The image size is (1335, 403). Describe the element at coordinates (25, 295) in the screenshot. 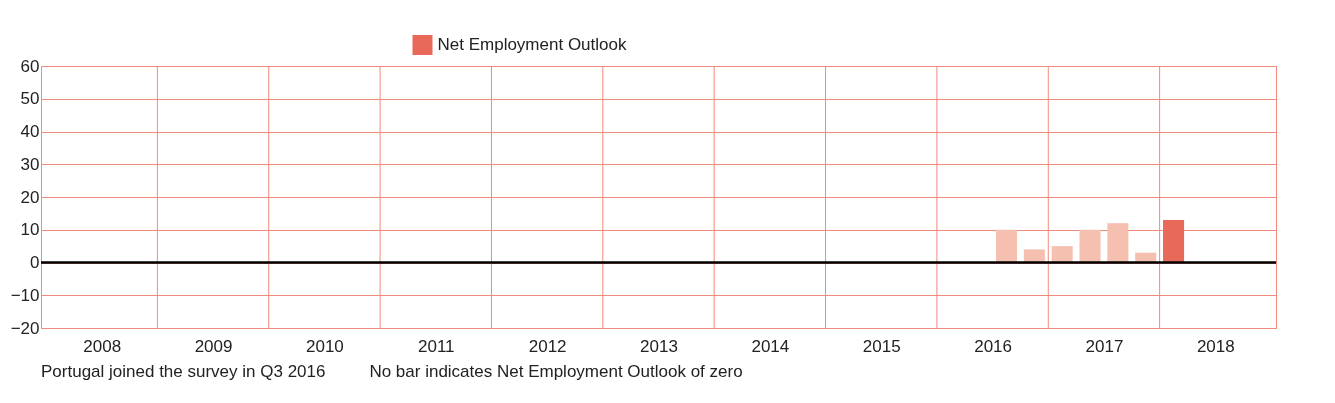

I see `y-tick-label: −10` at that location.